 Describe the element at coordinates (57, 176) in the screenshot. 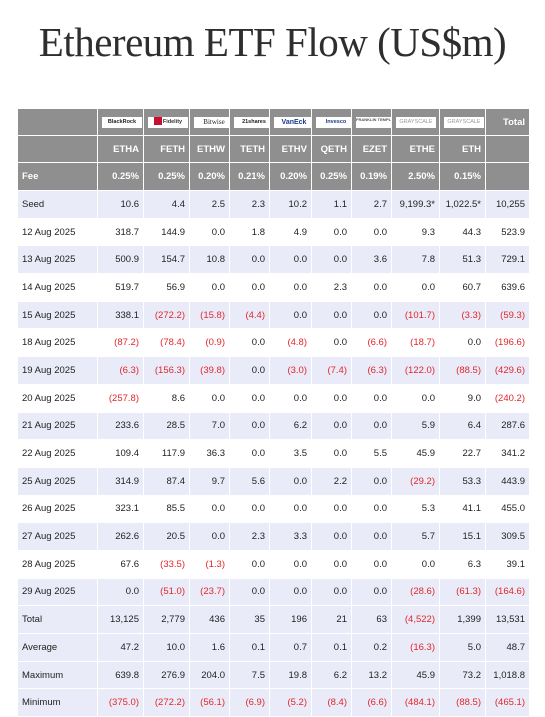

I see `fee-label: Fee` at that location.